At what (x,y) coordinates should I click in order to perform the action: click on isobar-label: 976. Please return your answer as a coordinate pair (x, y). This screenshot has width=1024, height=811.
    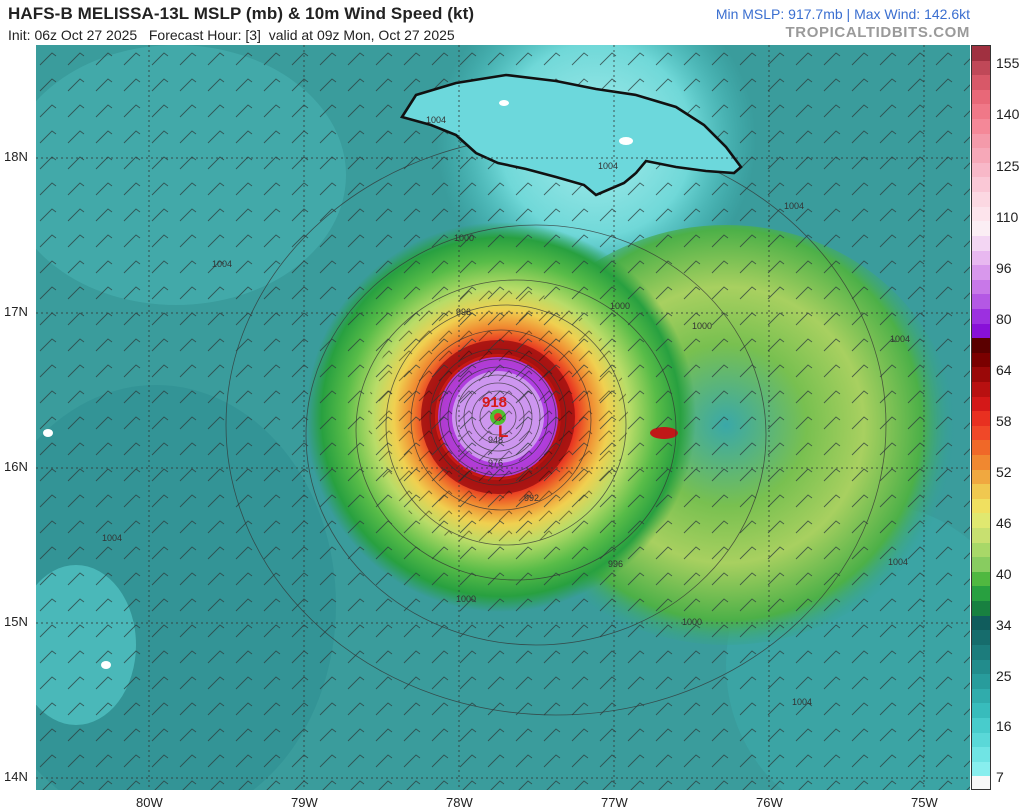
    Looking at the image, I should click on (495, 463).